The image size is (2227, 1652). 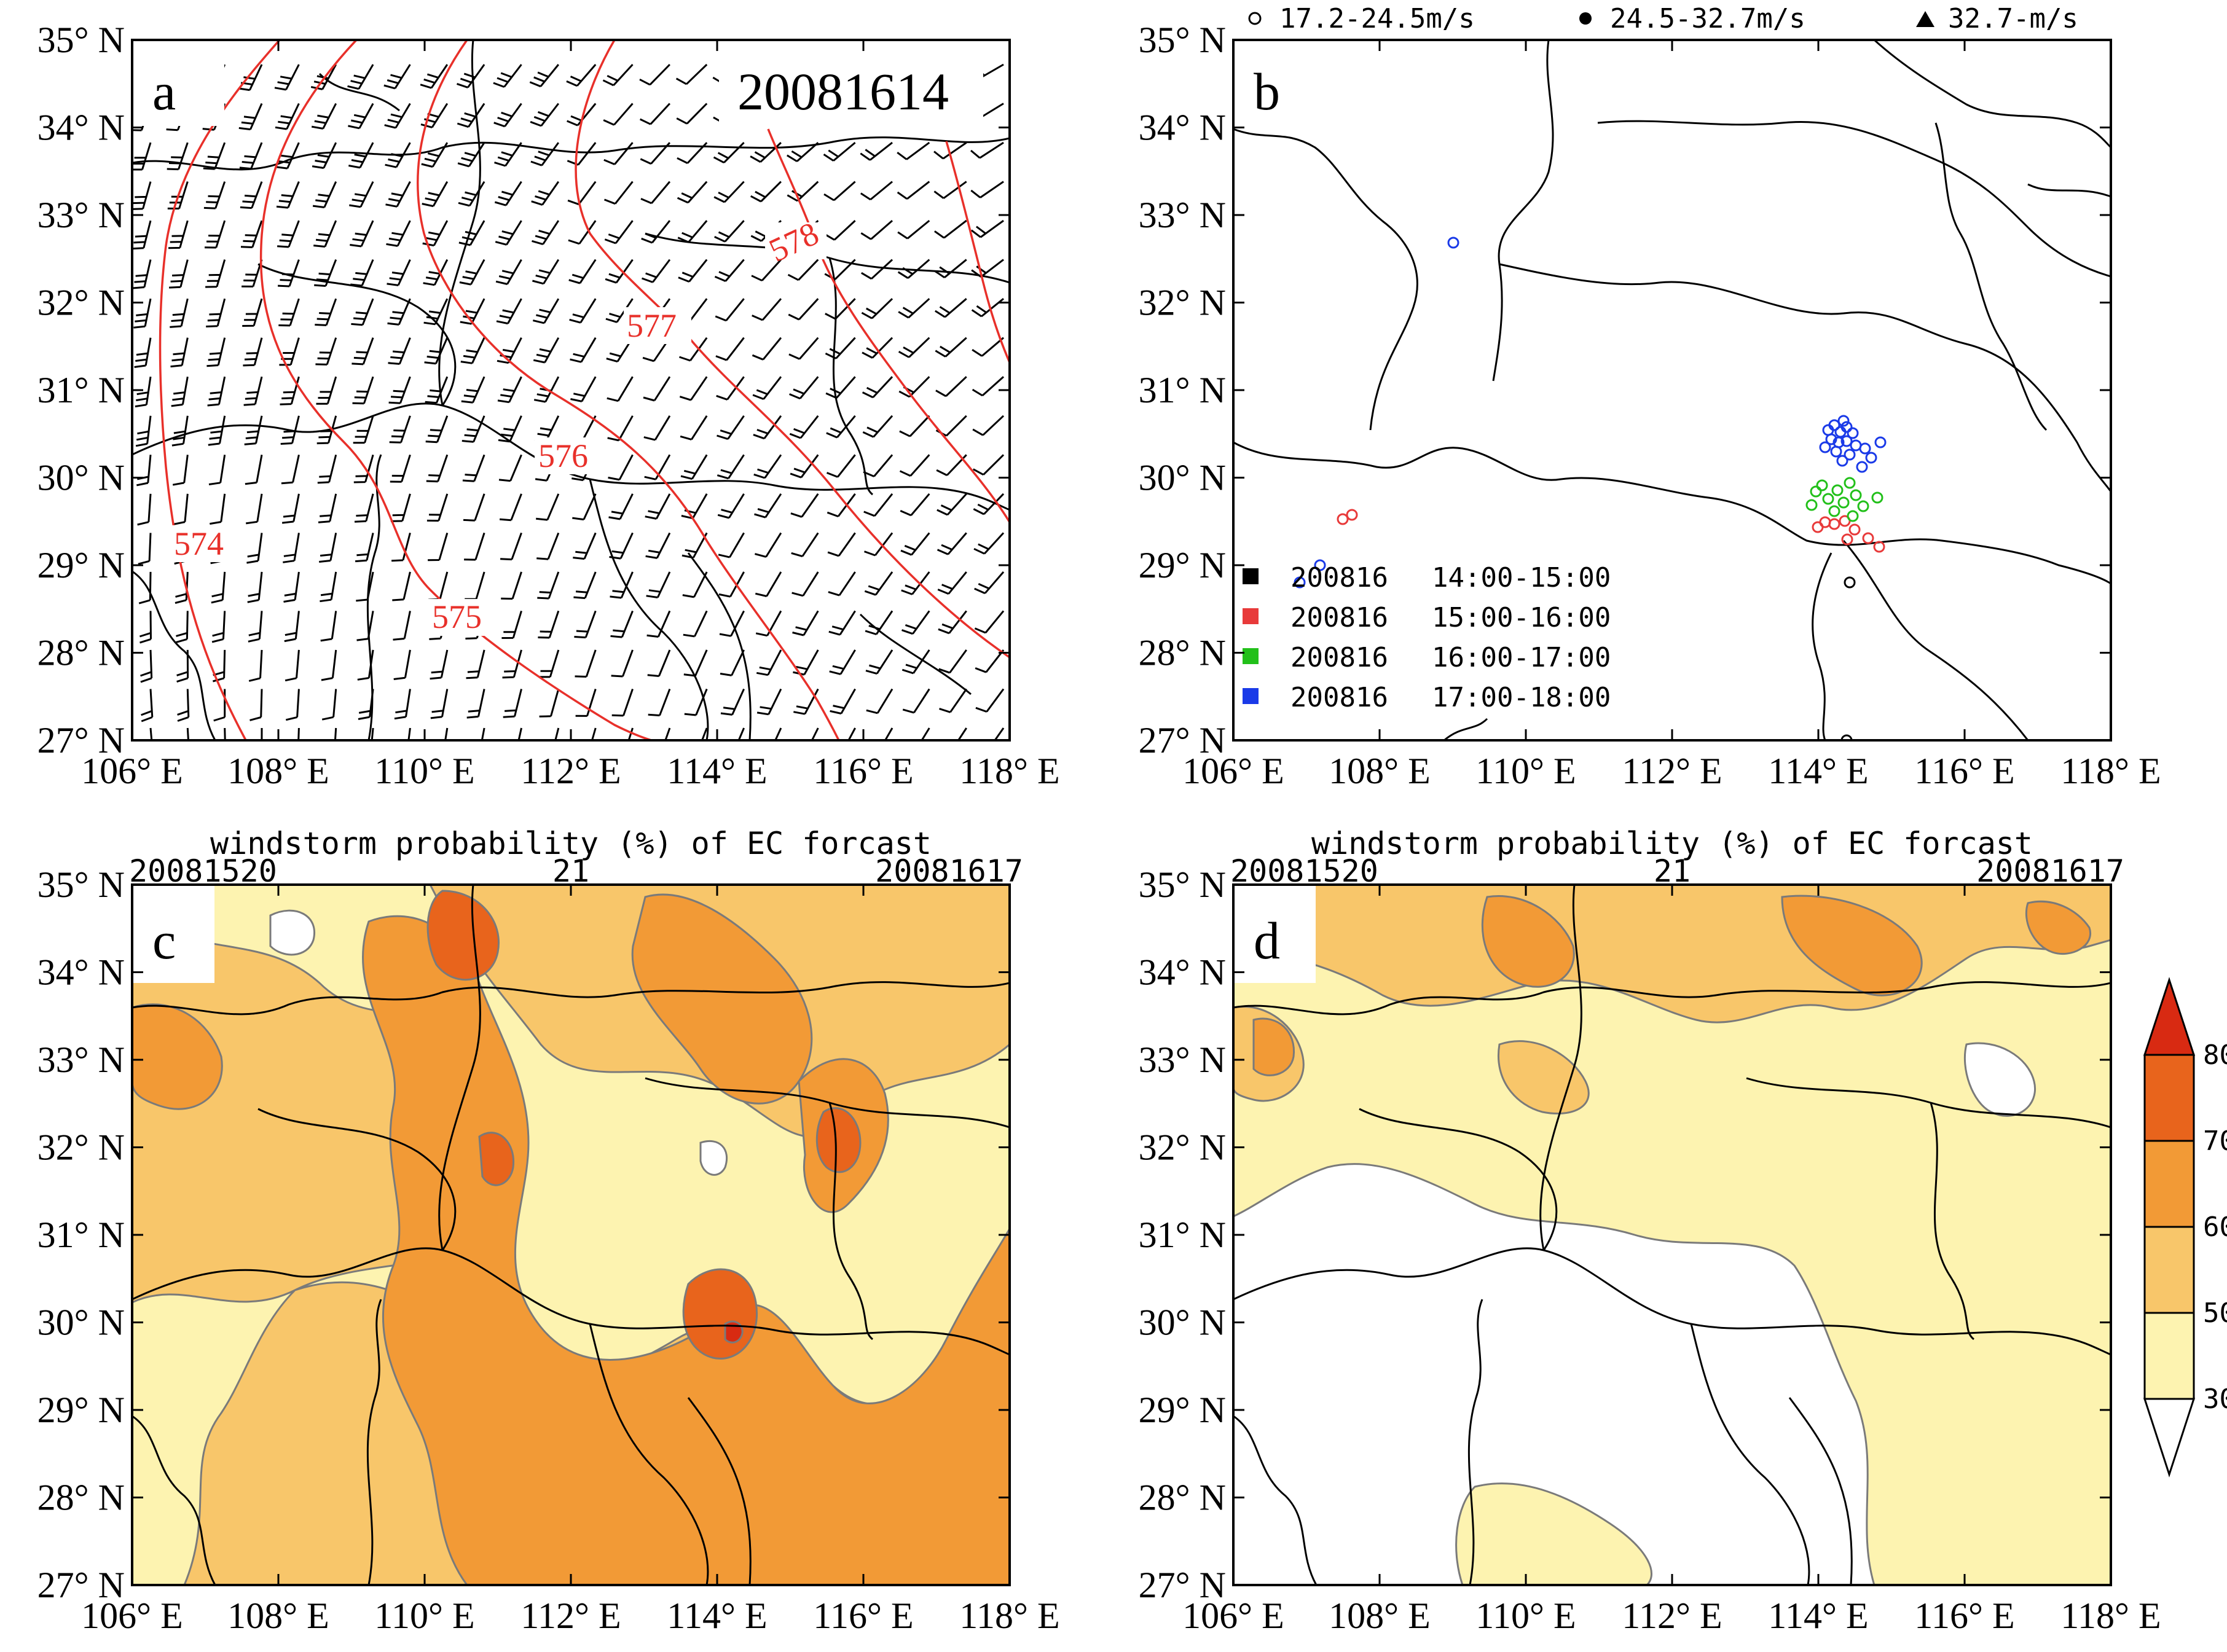 I want to click on lon-tick-label: 106° E, so click(x=132, y=771).